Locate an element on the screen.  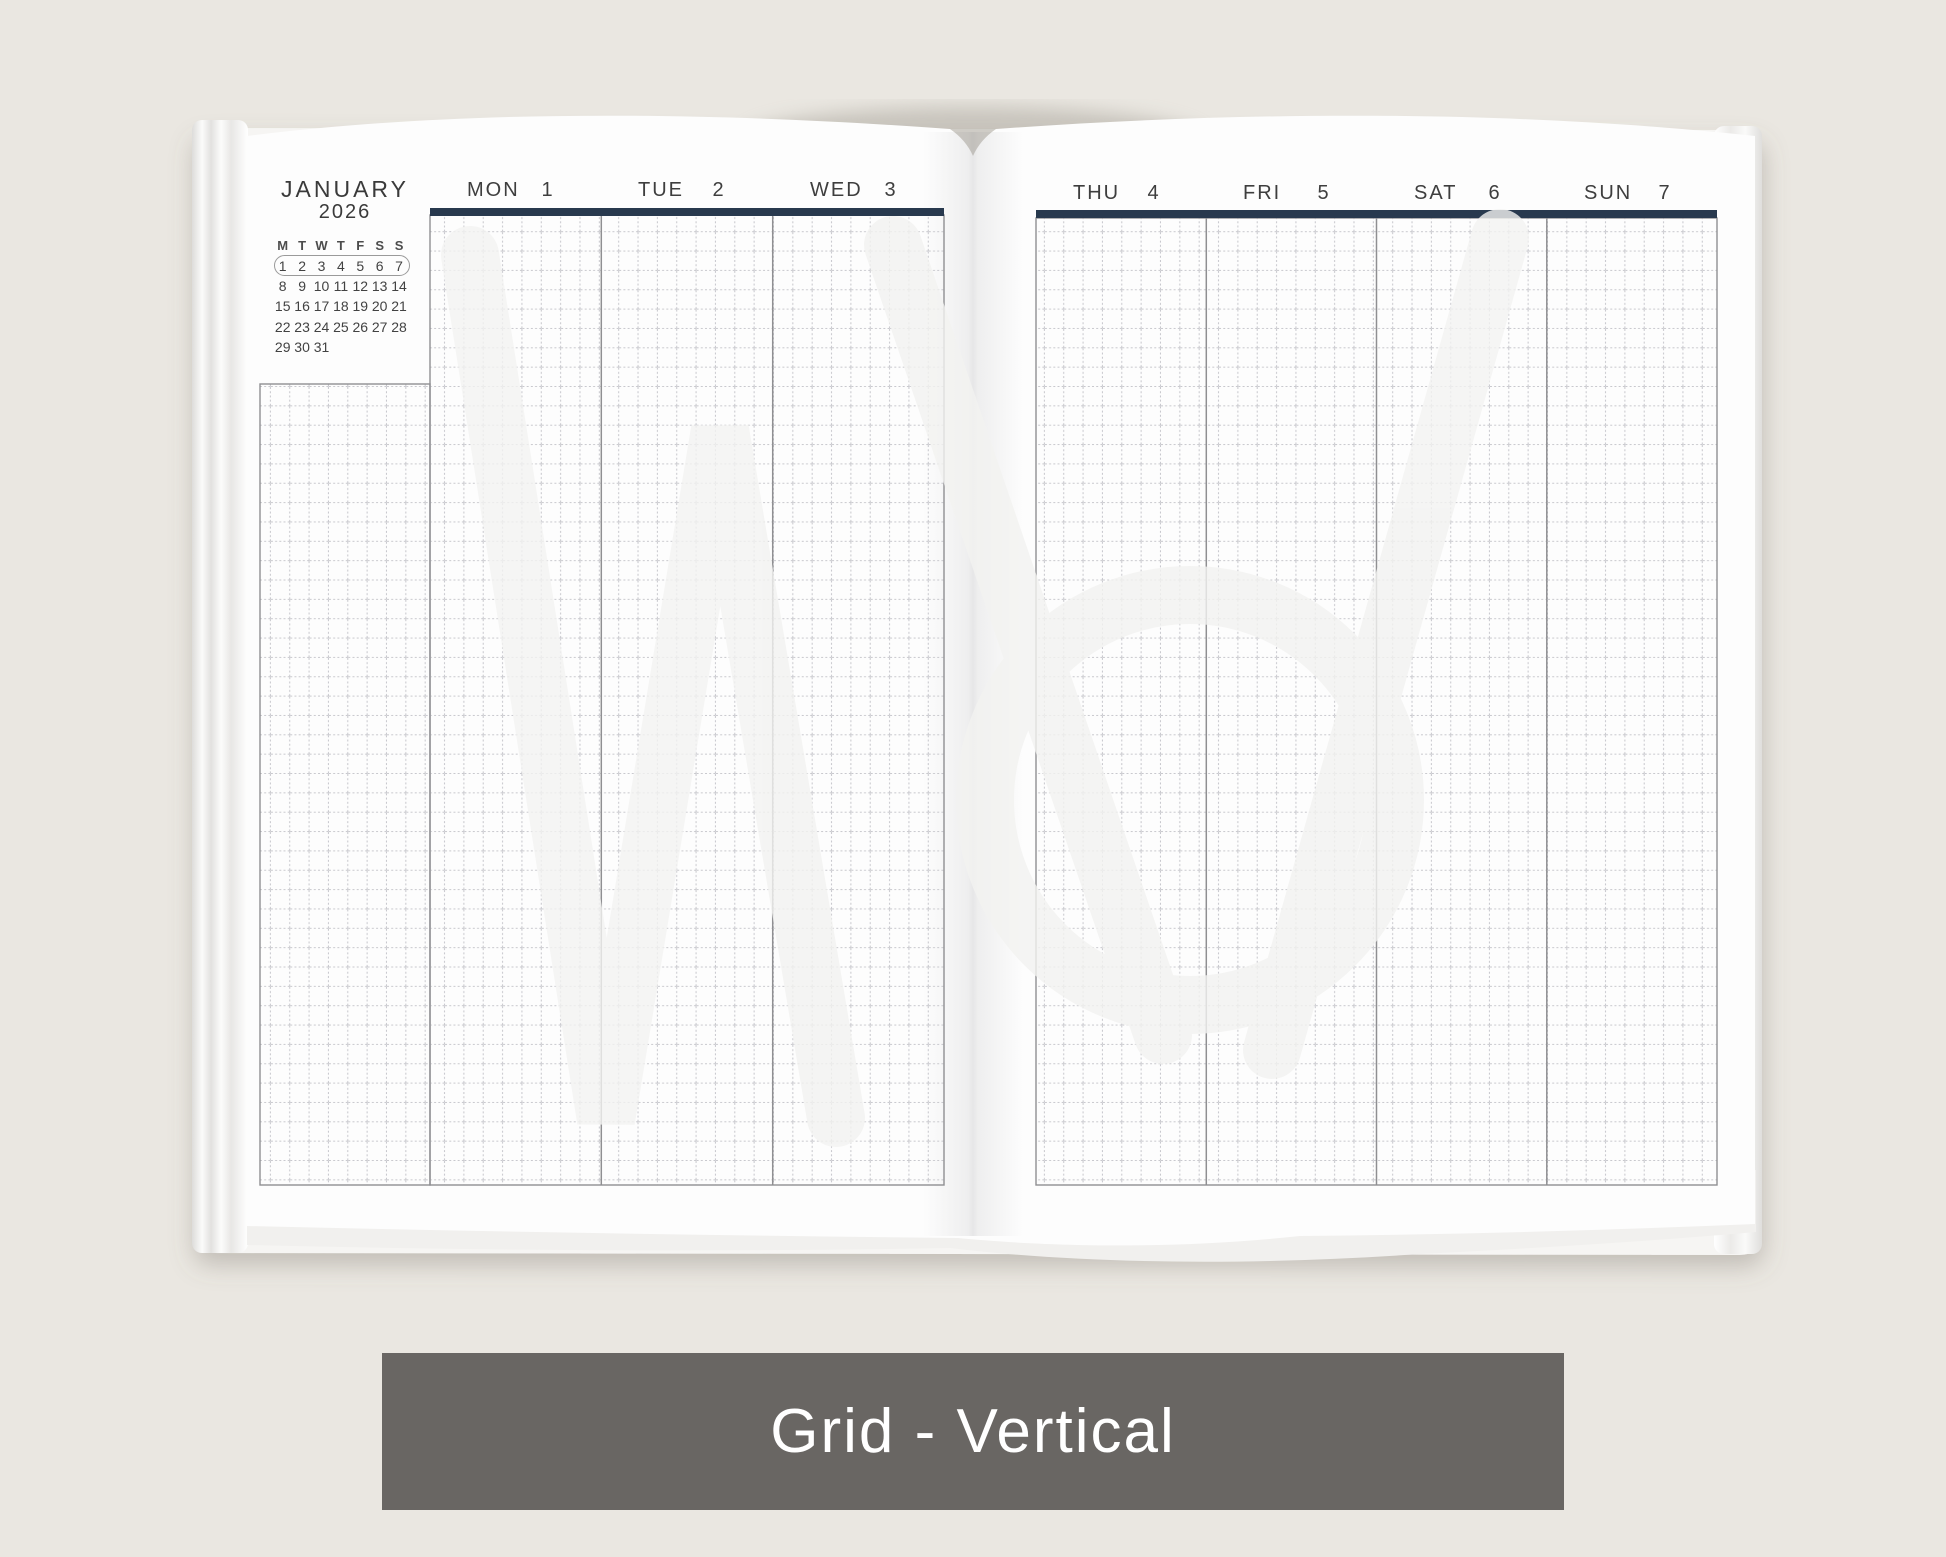
caption-banner-label: Grid - Vertical is located at coordinates (973, 1431).